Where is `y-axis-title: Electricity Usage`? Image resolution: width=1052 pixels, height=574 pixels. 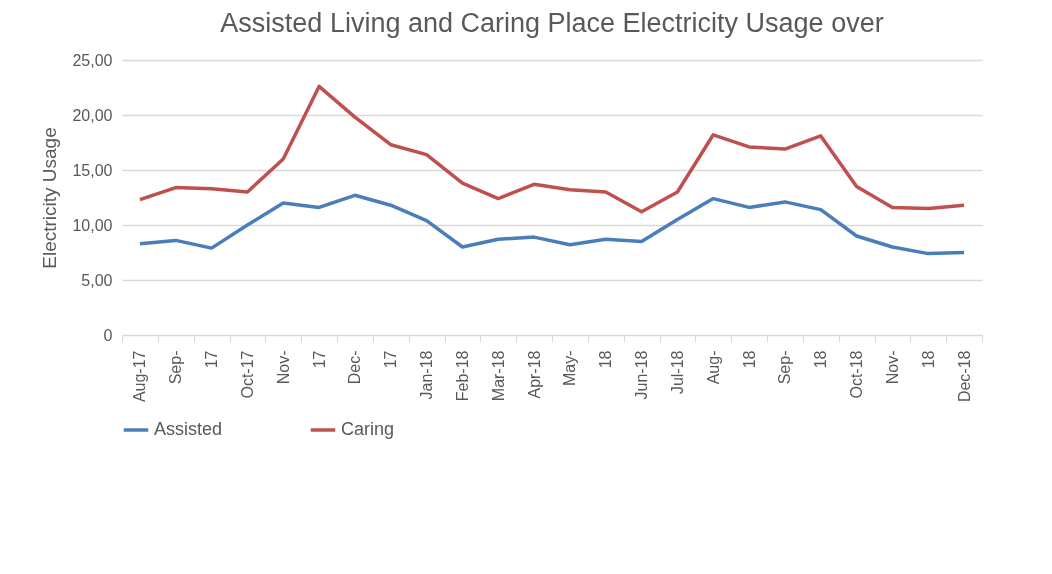 y-axis-title: Electricity Usage is located at coordinates (50, 198).